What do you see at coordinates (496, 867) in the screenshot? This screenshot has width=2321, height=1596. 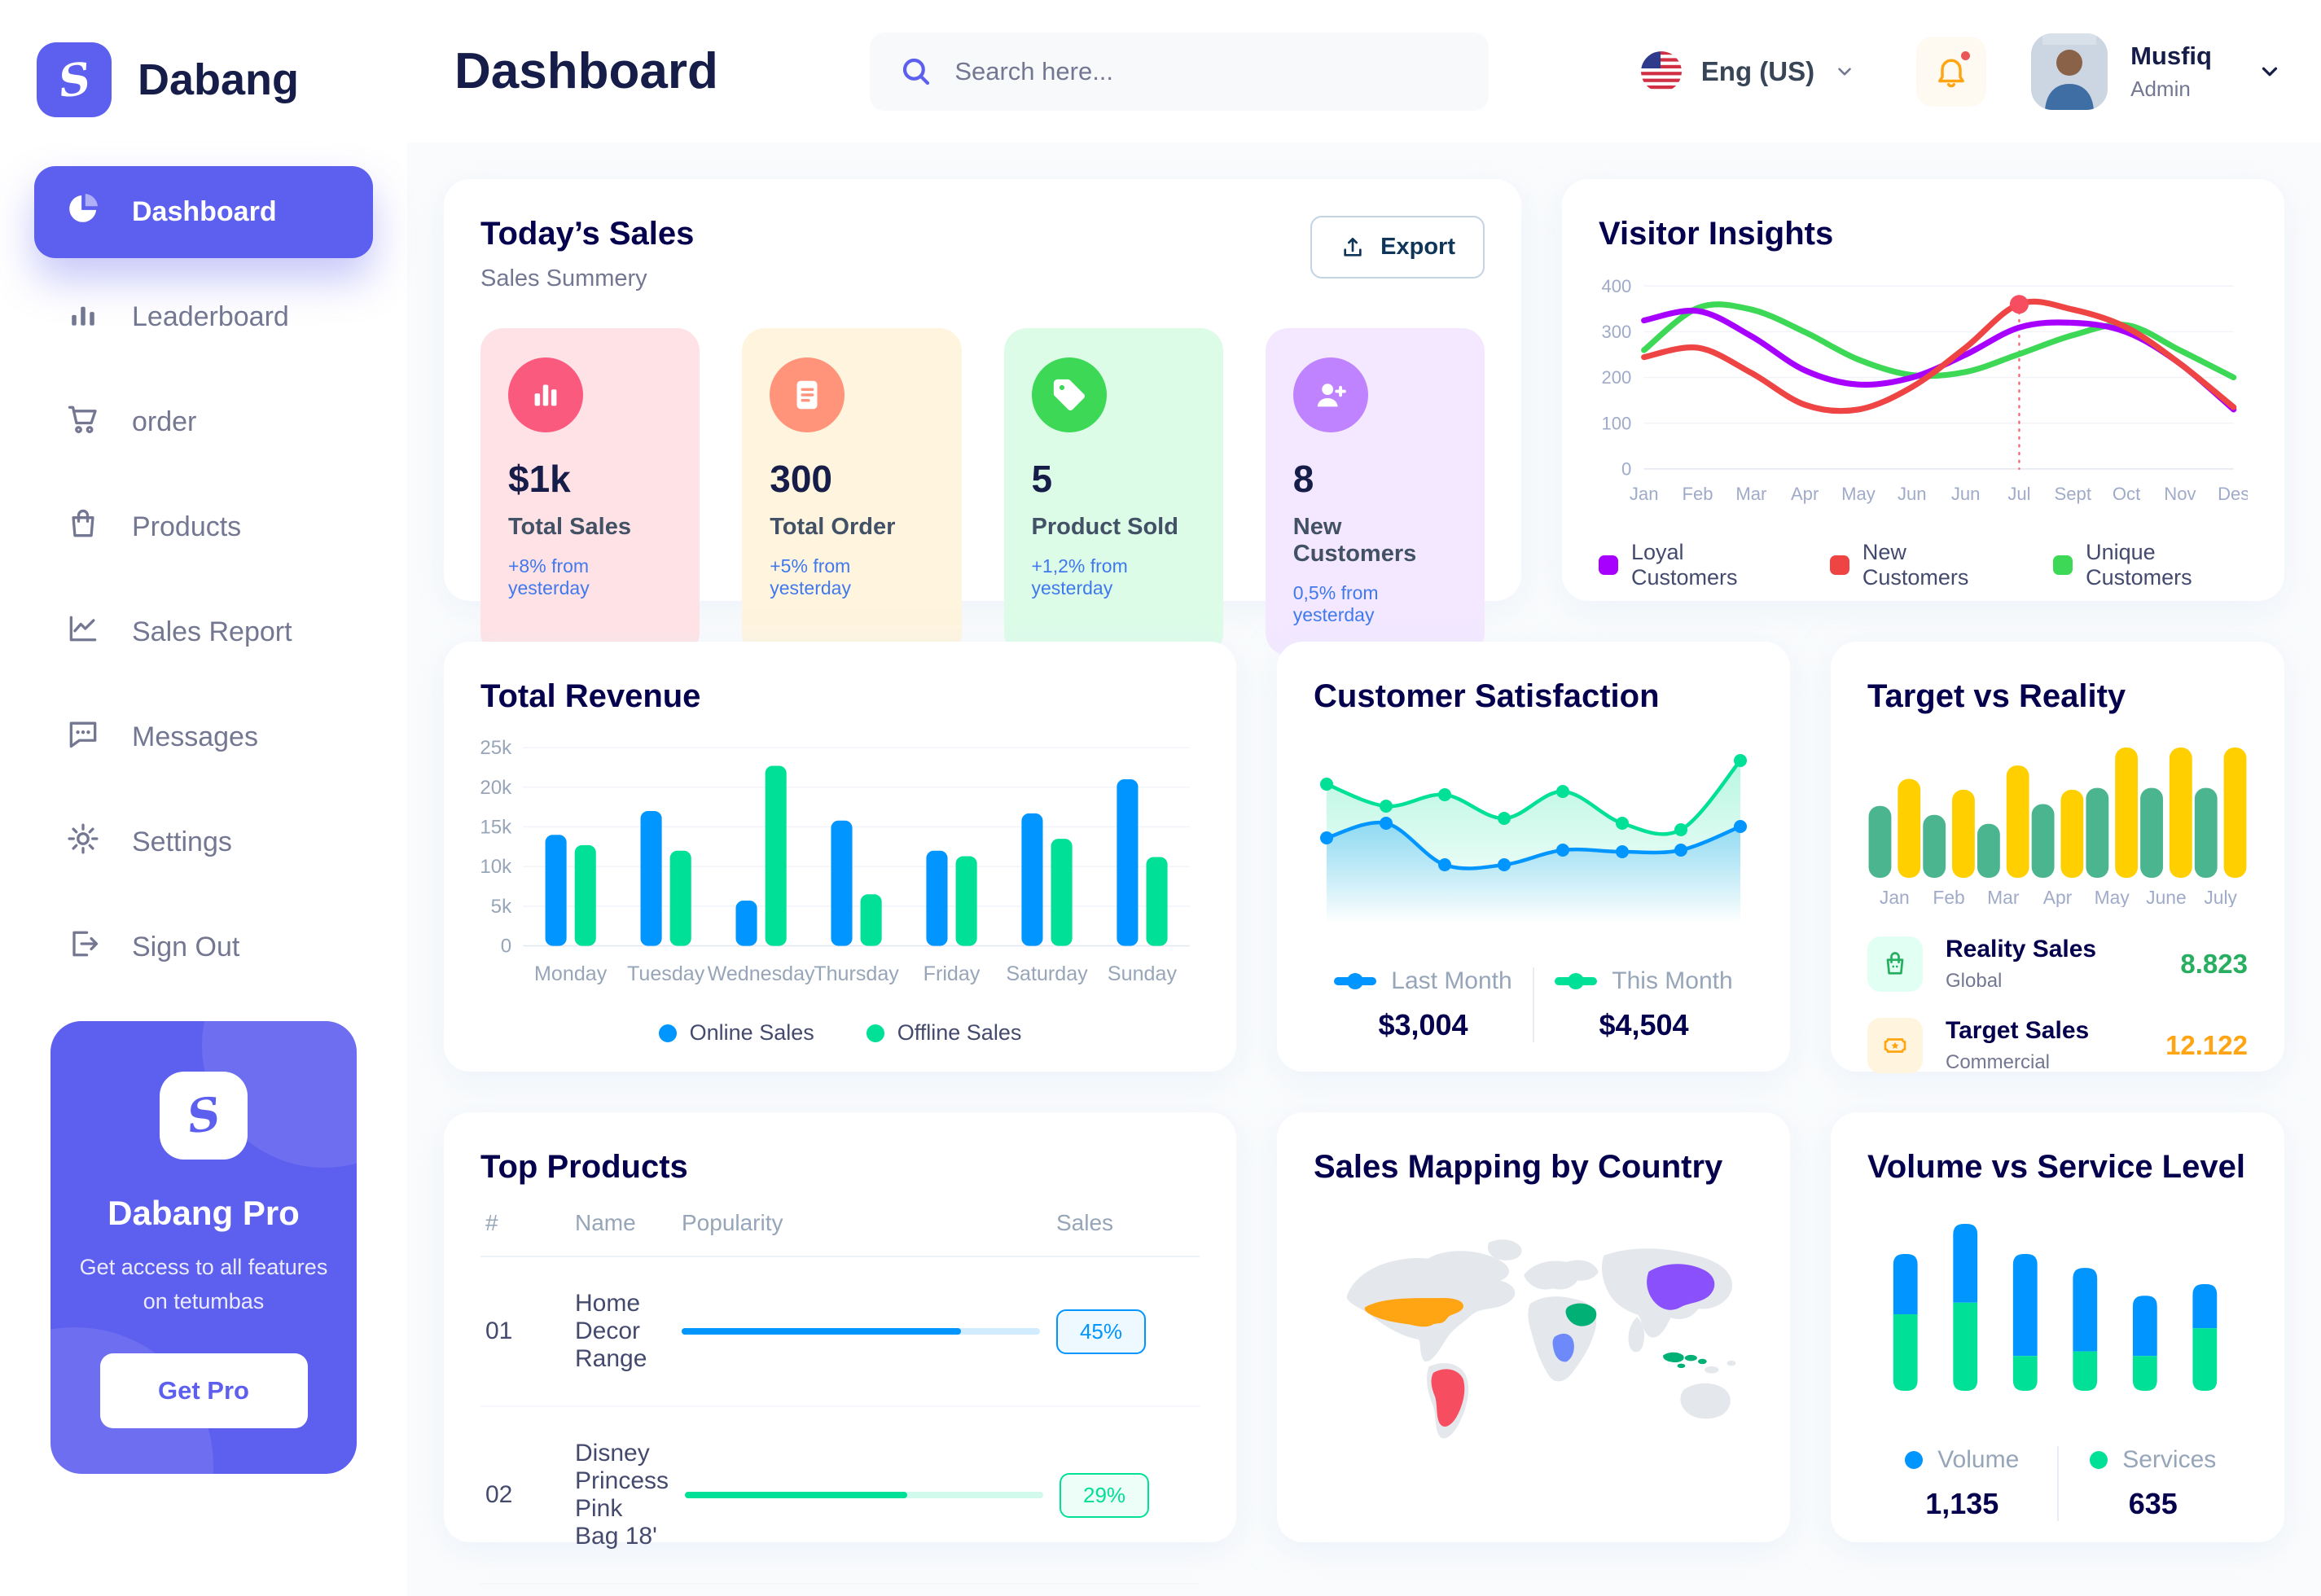 I see `svg-text: 10k` at bounding box center [496, 867].